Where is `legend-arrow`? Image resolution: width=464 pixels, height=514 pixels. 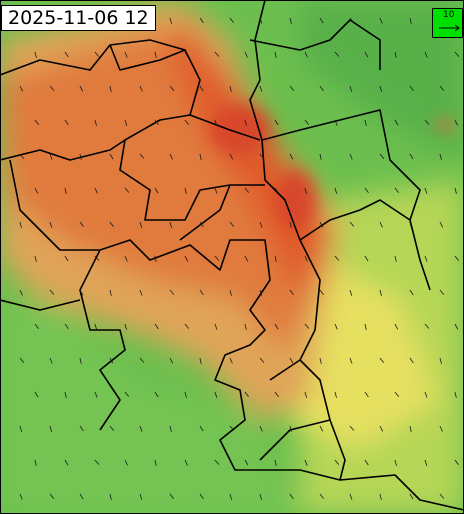 legend-arrow is located at coordinates (449, 28).